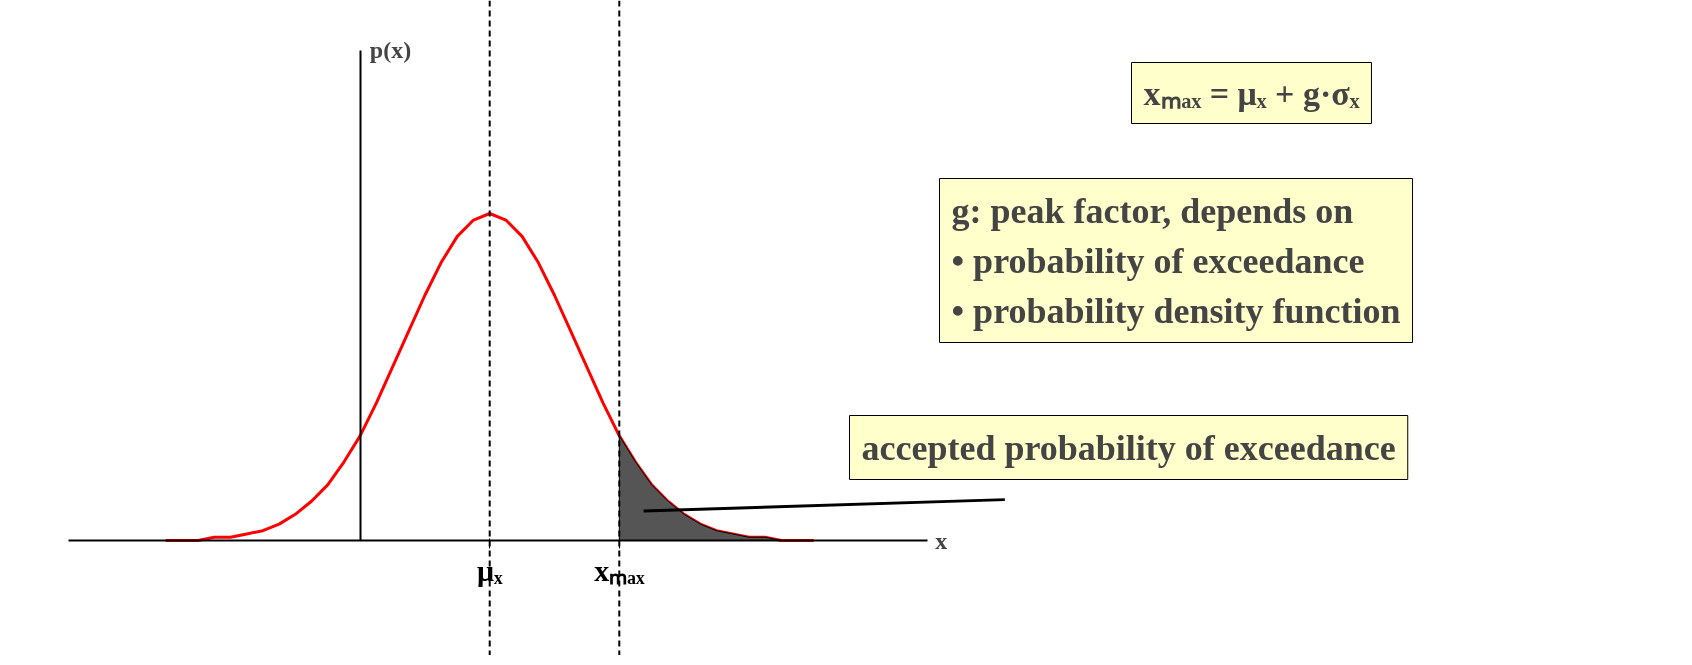  Describe the element at coordinates (390, 50) in the screenshot. I see `text: p(x)` at that location.